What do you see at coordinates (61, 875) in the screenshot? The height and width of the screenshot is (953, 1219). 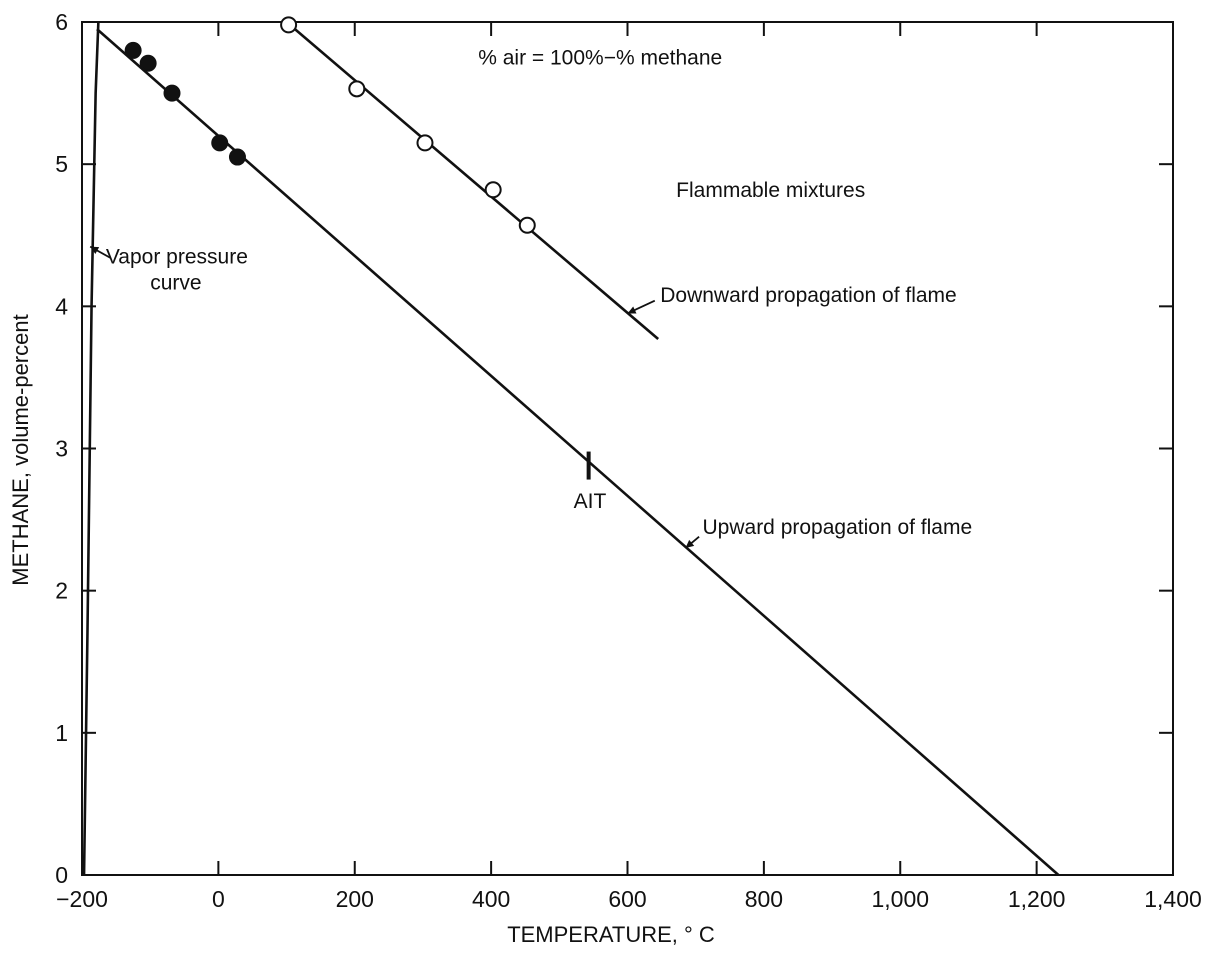 I see `y-tick-label: 0` at bounding box center [61, 875].